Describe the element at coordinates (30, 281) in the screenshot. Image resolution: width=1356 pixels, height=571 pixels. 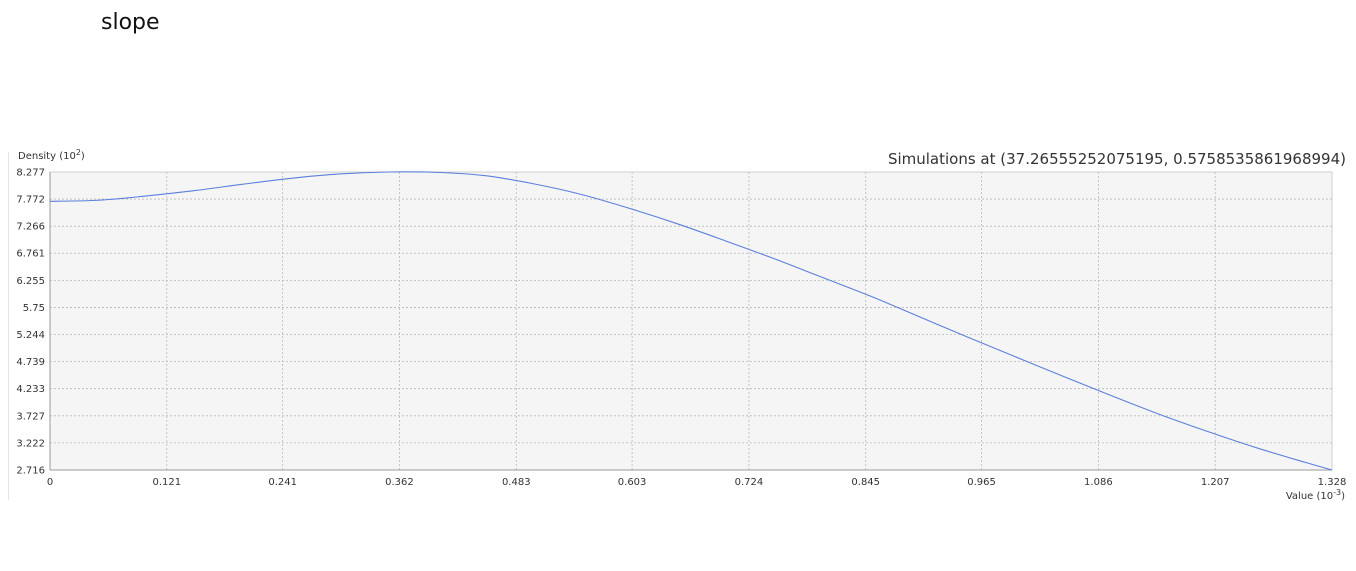
I see `y-tick-label: 6.255` at that location.